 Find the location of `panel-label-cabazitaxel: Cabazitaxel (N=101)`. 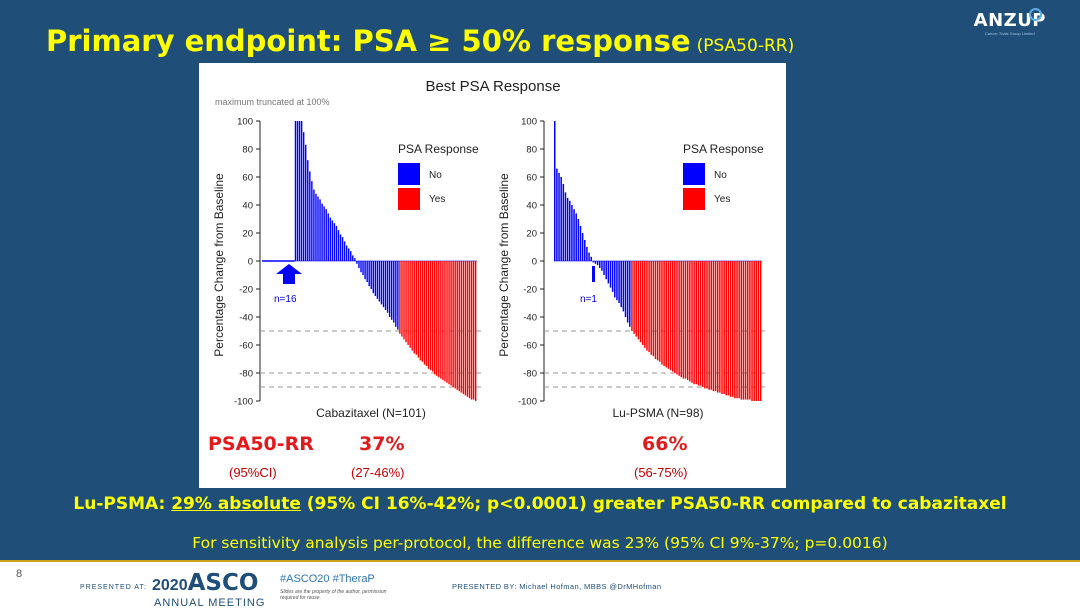

panel-label-cabazitaxel: Cabazitaxel (N=101) is located at coordinates (371, 413).